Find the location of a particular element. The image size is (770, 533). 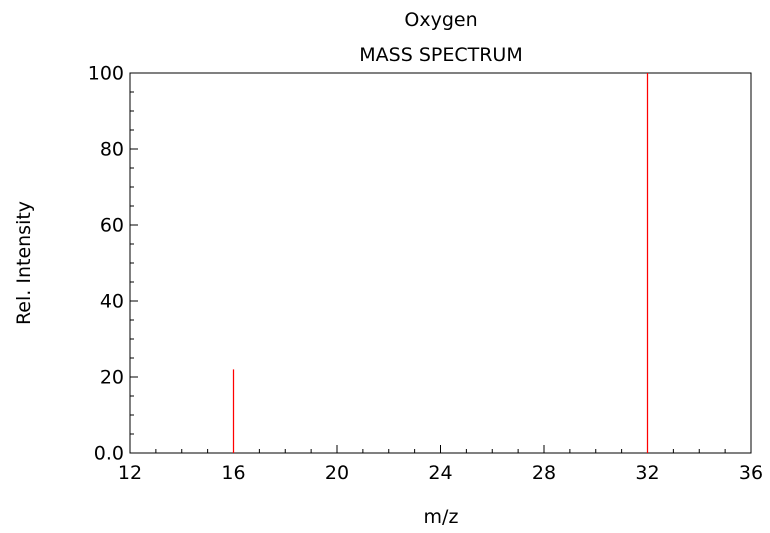

x-major-ticks: 12 16 20 24 28 32 36 is located at coordinates (440, 464).